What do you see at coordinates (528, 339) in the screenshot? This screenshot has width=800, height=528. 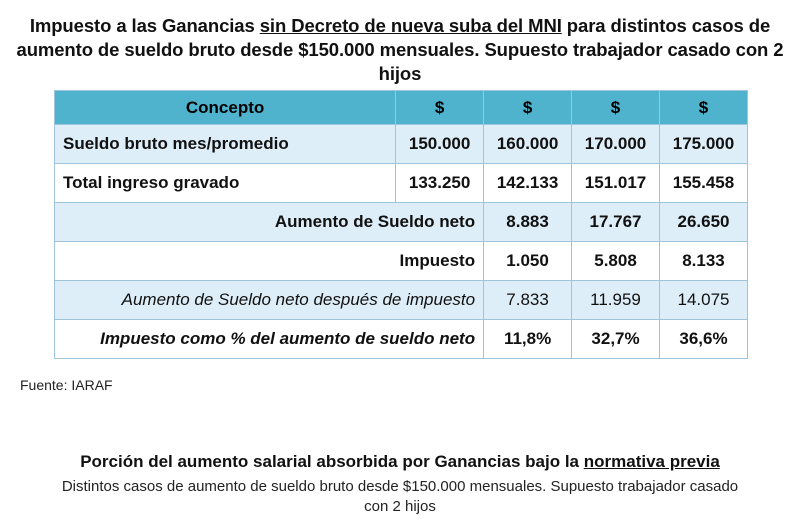 I see `cell: 11,8%` at bounding box center [528, 339].